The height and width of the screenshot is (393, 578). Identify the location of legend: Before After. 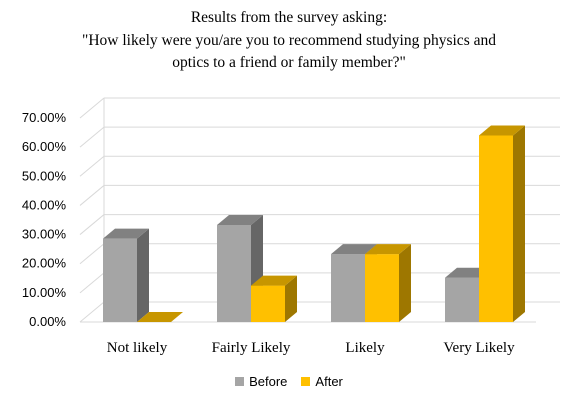
(289, 381).